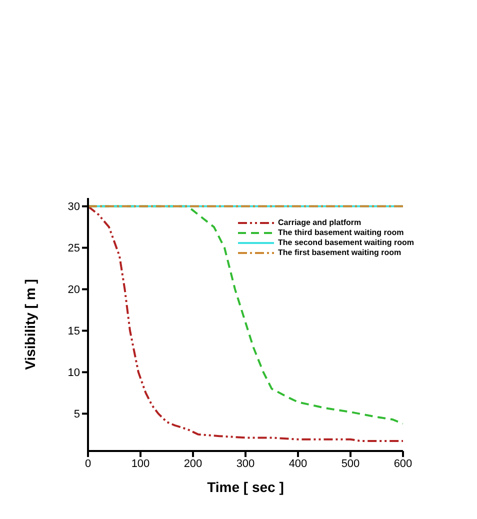 Image resolution: width=477 pixels, height=519 pixels. Describe the element at coordinates (193, 464) in the screenshot. I see `x-tick-label: 200` at that location.